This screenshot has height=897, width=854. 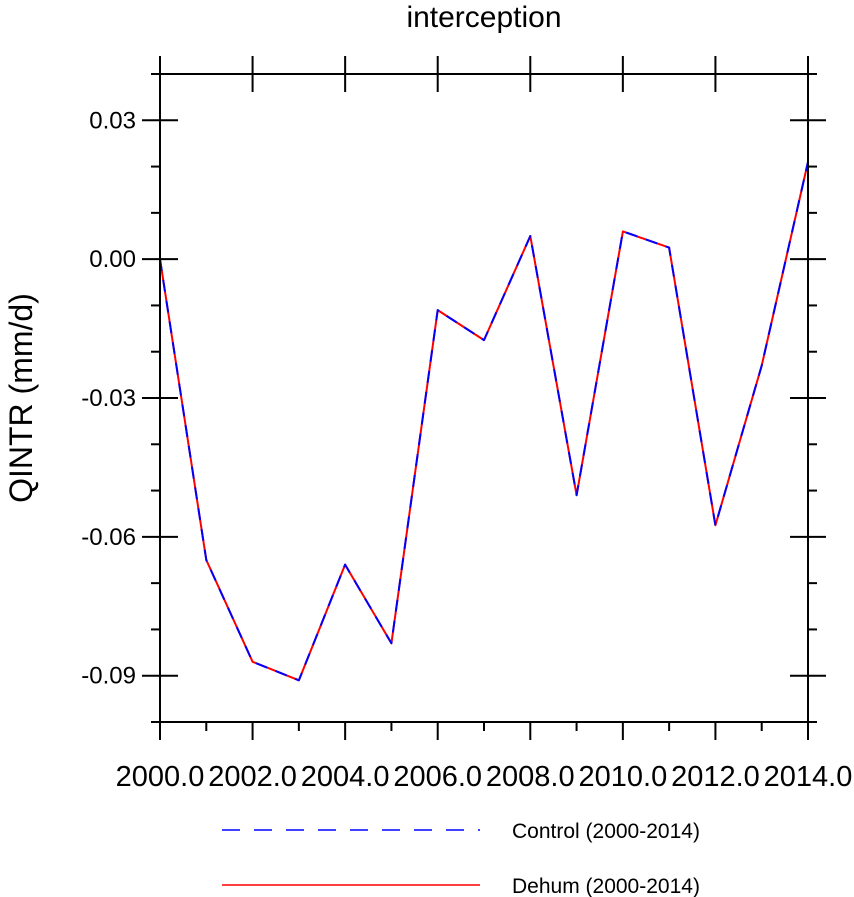 I want to click on y-tick-label: -0.03, so click(x=108, y=398).